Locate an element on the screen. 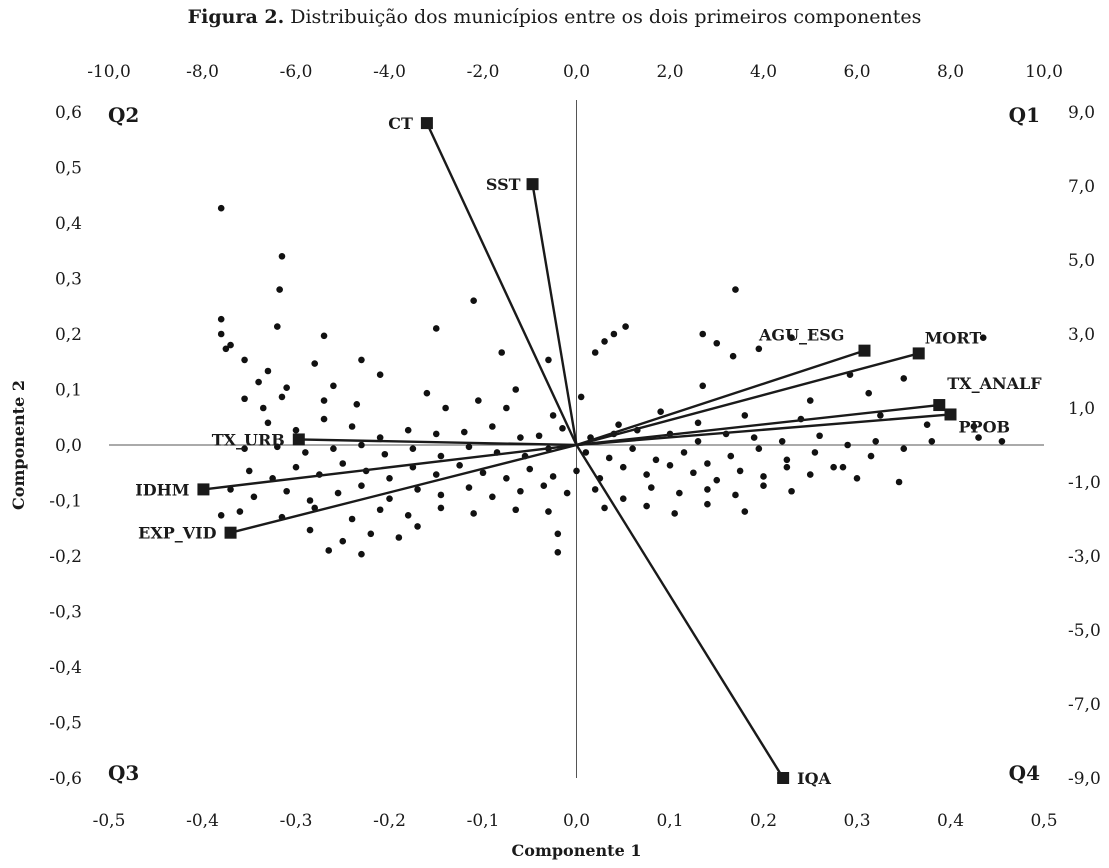 Image resolution: width=1109 pixels, height=868 pixels. loading-vector-ppob is located at coordinates (763, 430).